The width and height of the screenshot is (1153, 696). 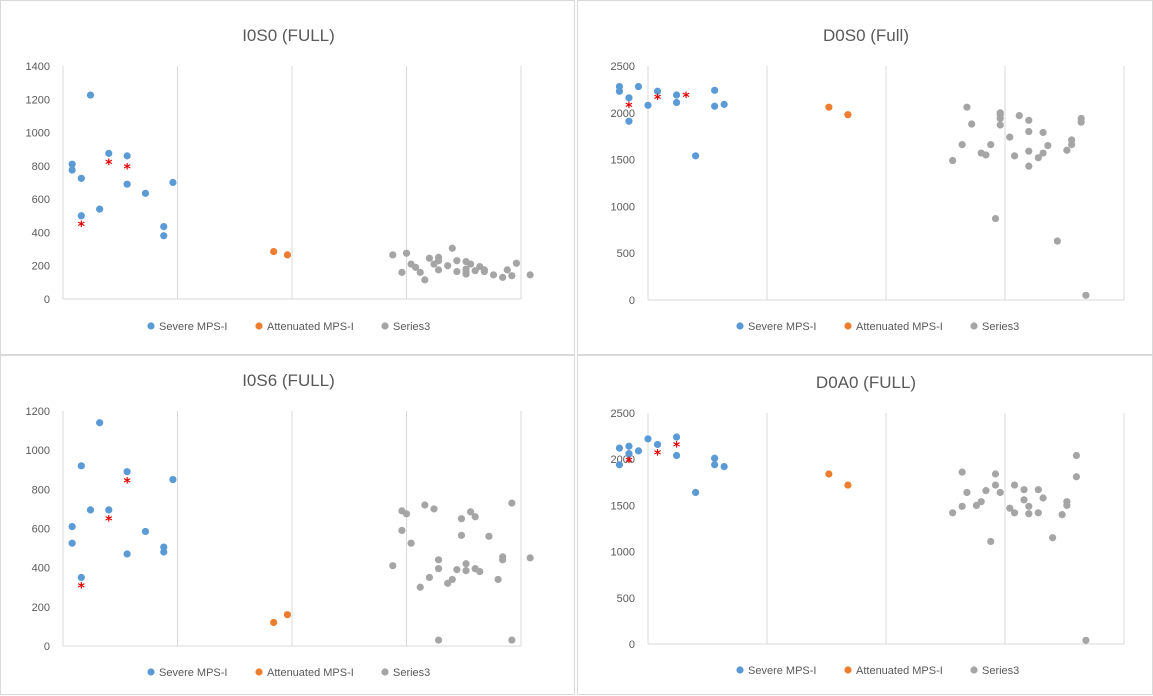 I want to click on legend-label-attenuated: Attenuated MPS-I, so click(x=310, y=327).